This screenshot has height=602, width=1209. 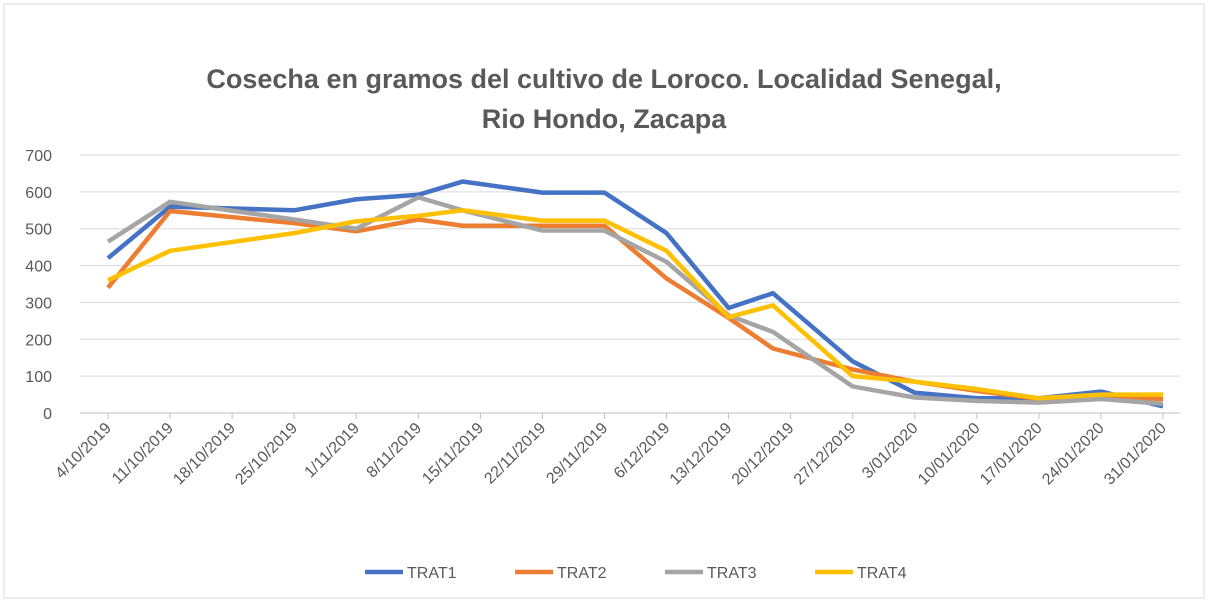 I want to click on legend-label: TRAT1, so click(x=432, y=573).